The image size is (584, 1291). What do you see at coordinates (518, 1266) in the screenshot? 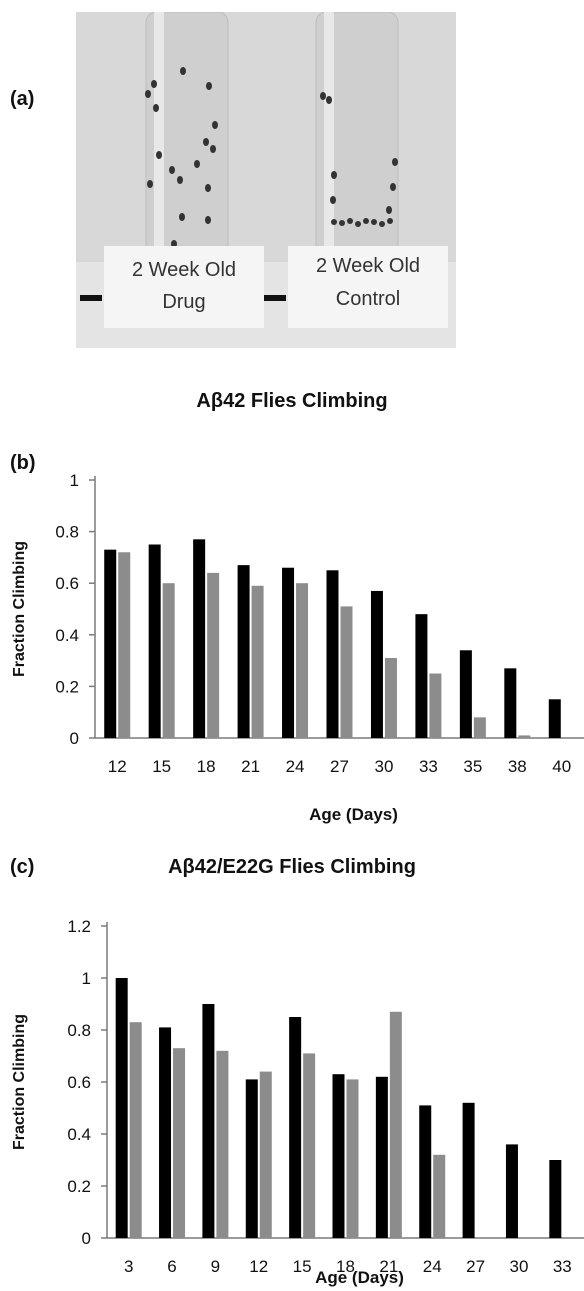
I see `chart-c-x-tick-label: 30` at bounding box center [518, 1266].